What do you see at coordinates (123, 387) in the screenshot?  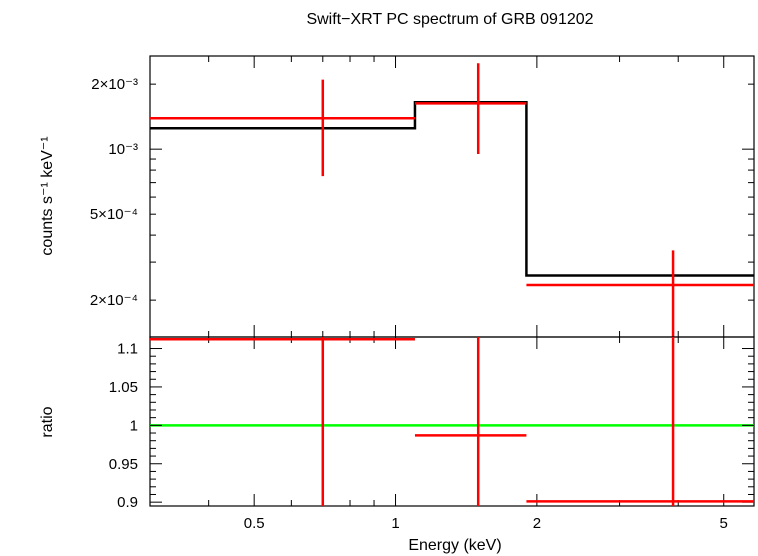 I see `y-tick-label: 1.05` at bounding box center [123, 387].